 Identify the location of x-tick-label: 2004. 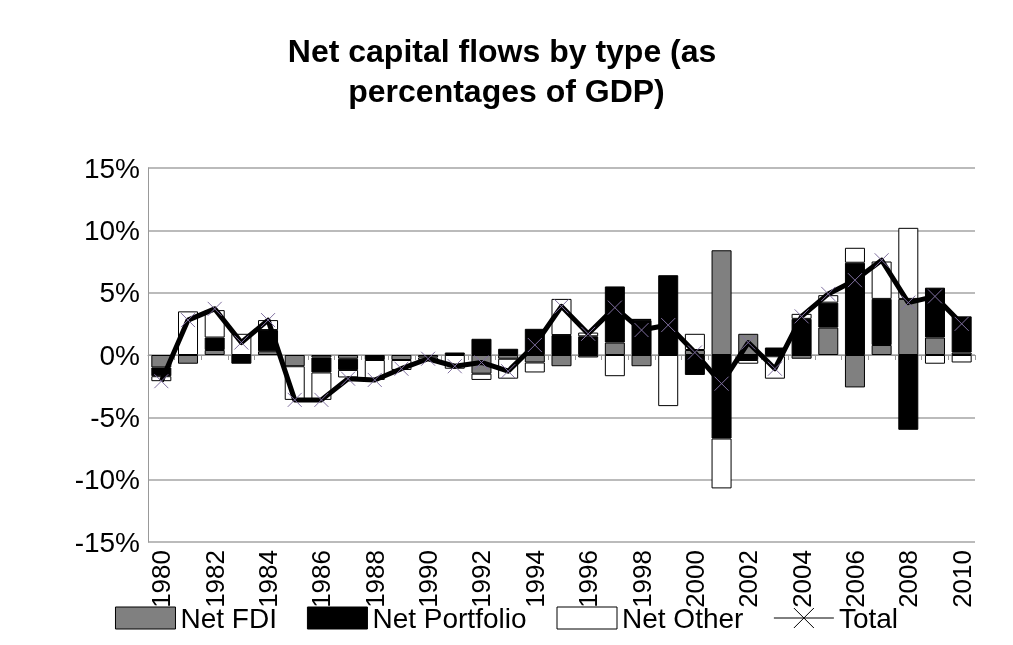
(801, 579).